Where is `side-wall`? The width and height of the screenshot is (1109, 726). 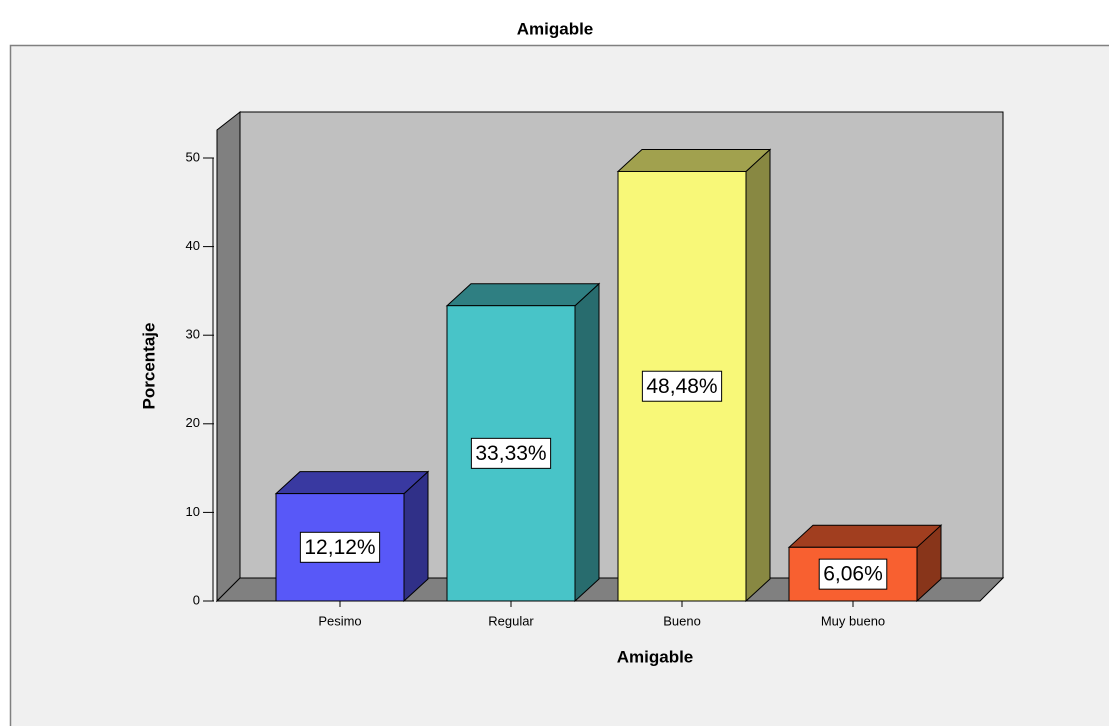 side-wall is located at coordinates (228, 356).